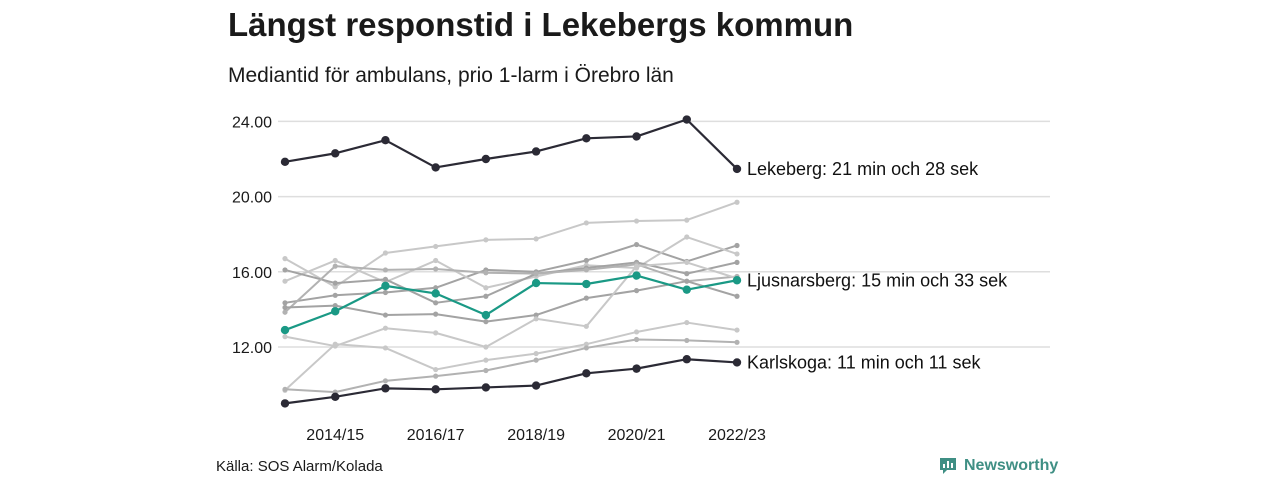 This screenshot has width=1280, height=480. I want to click on y-tick-label: 20.00, so click(252, 198).